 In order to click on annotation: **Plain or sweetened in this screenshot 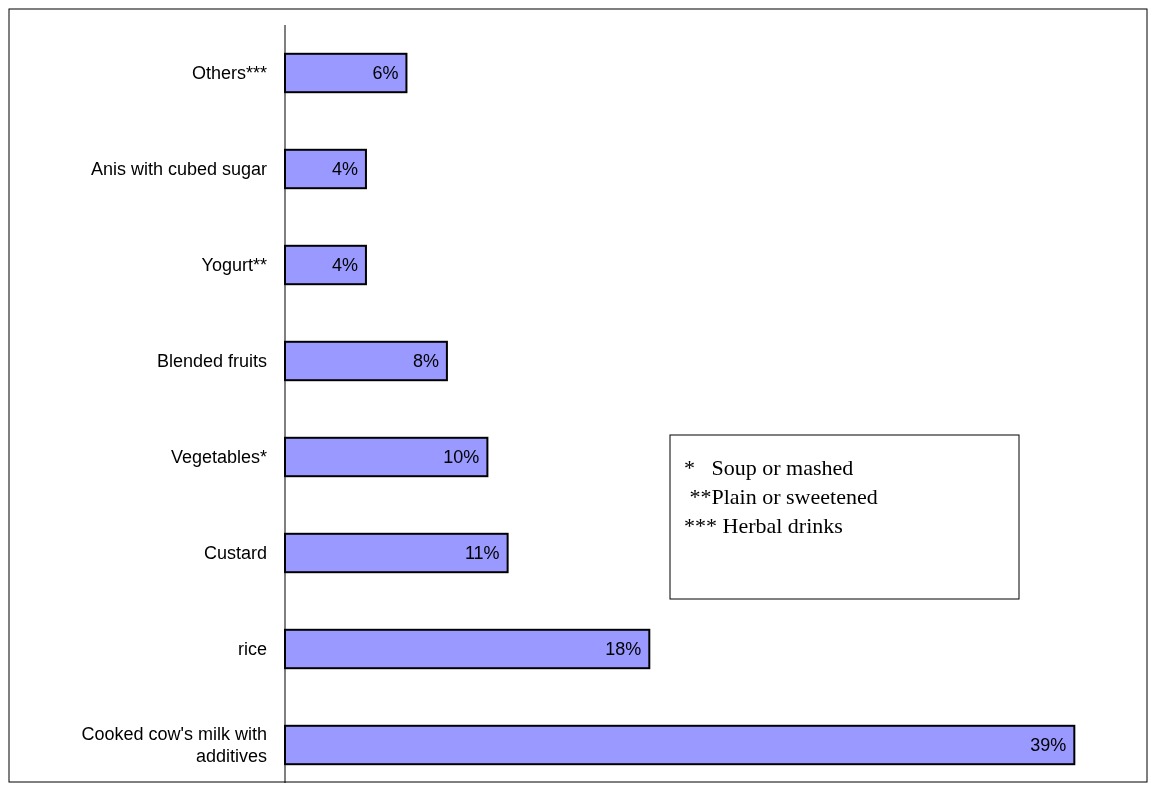, I will do `click(781, 496)`.